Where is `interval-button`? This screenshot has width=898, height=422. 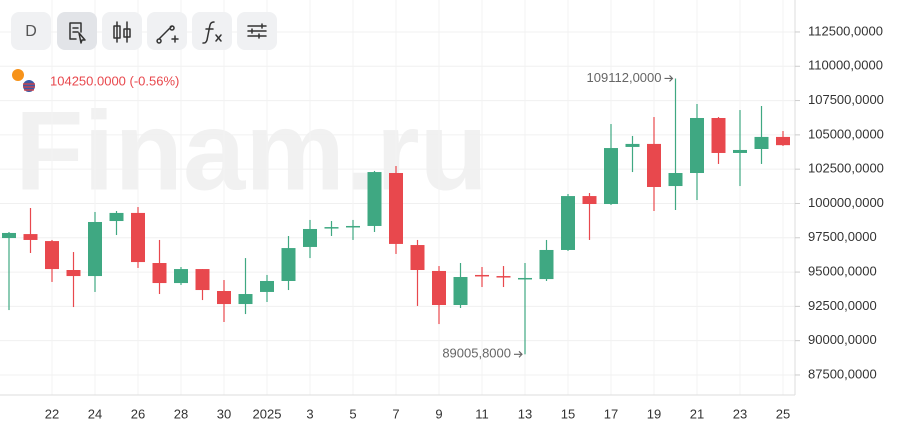 interval-button is located at coordinates (31, 31).